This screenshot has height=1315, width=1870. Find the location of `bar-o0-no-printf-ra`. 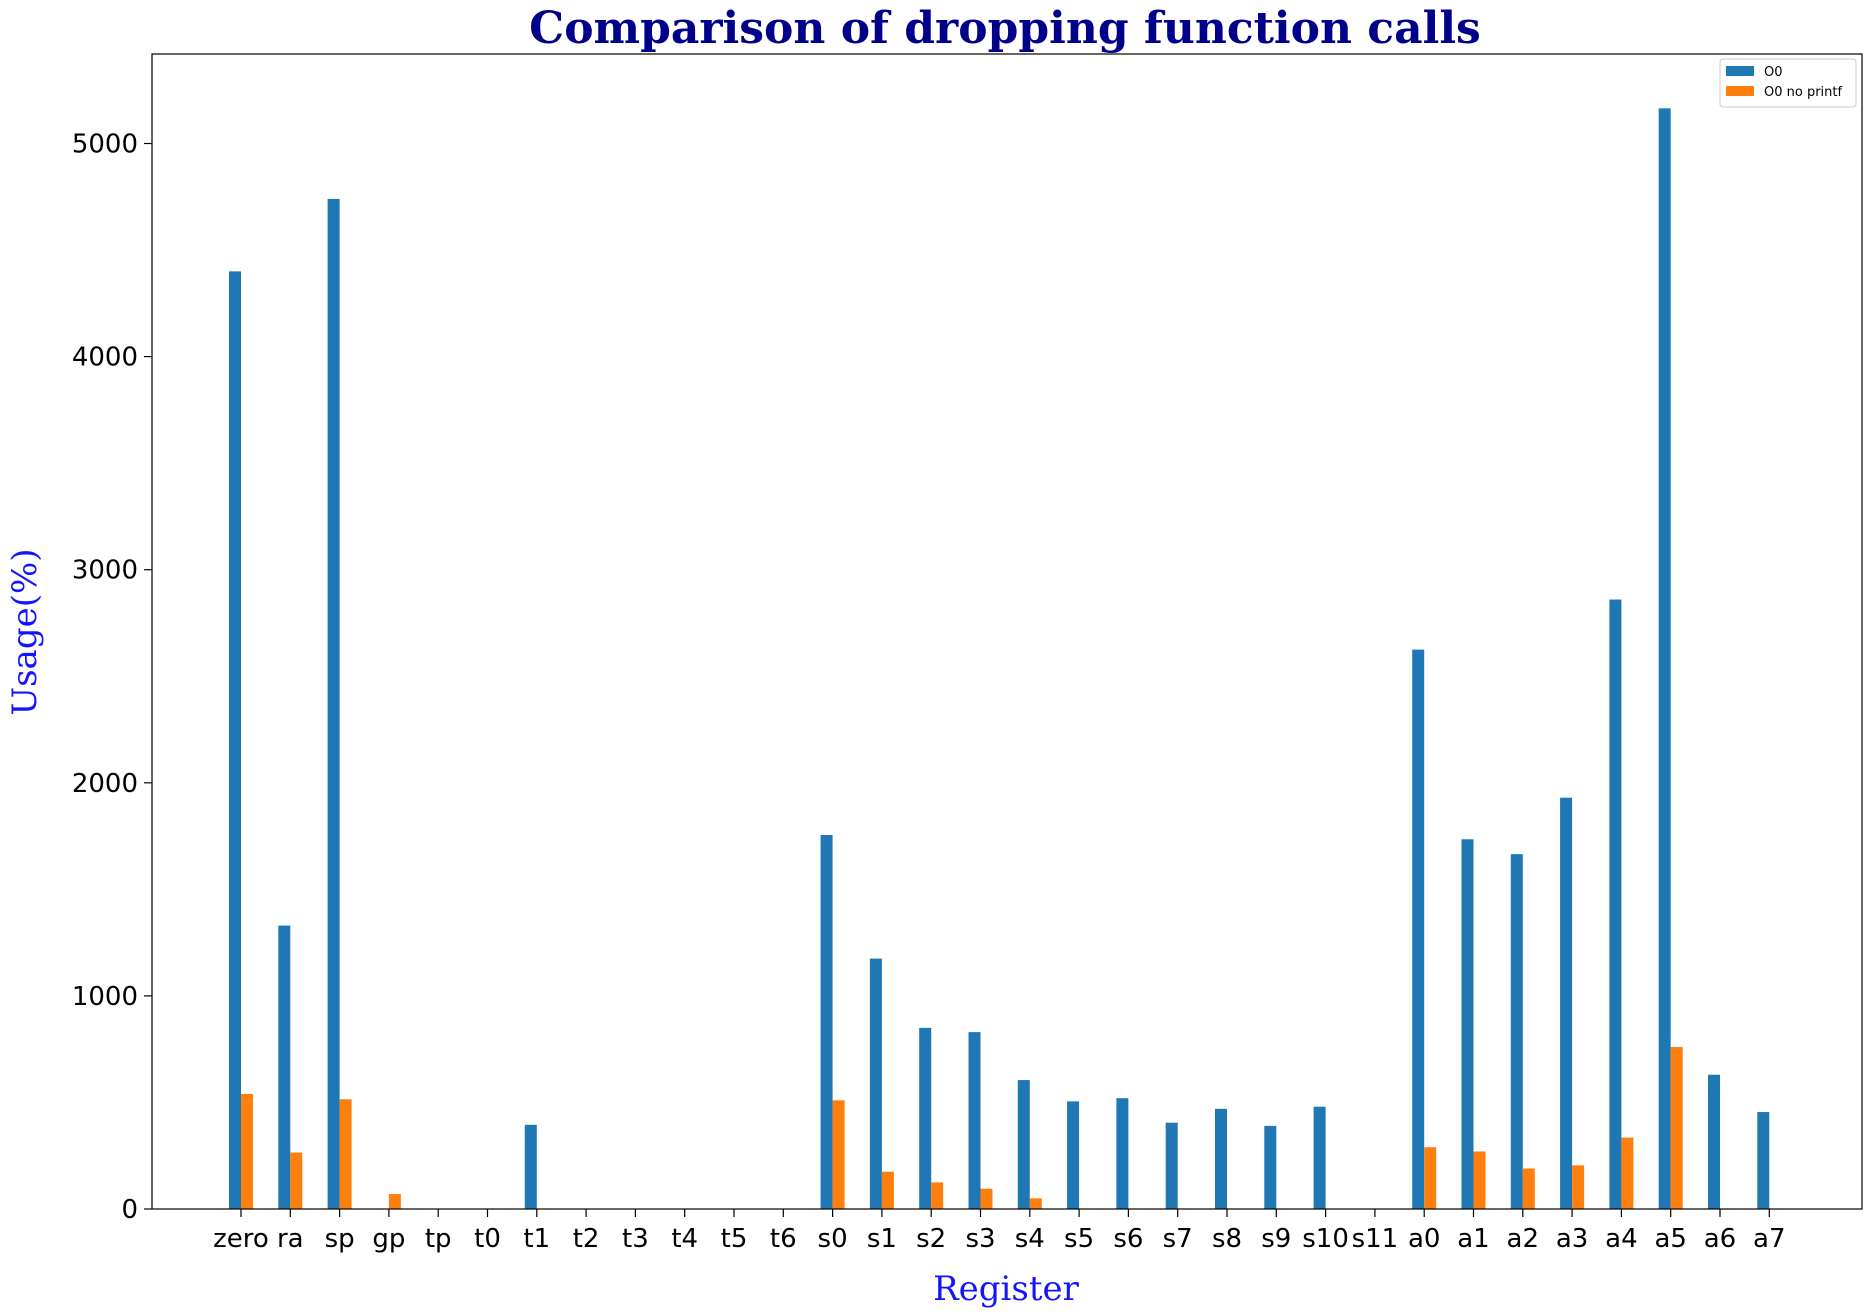

bar-o0-no-printf-ra is located at coordinates (296, 1180).